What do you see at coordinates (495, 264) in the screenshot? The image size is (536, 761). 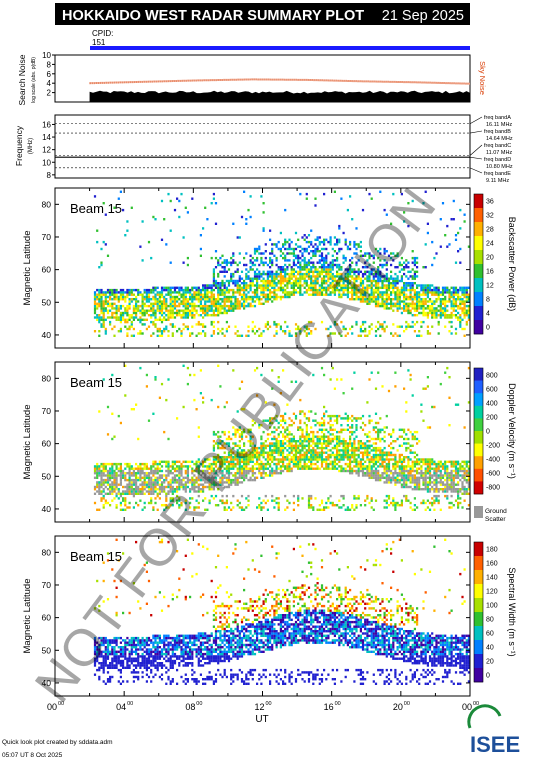 I see `colorbar: 36 32 28 24 20 16 12 8 4 0 Backscatter Power (dB)` at bounding box center [495, 264].